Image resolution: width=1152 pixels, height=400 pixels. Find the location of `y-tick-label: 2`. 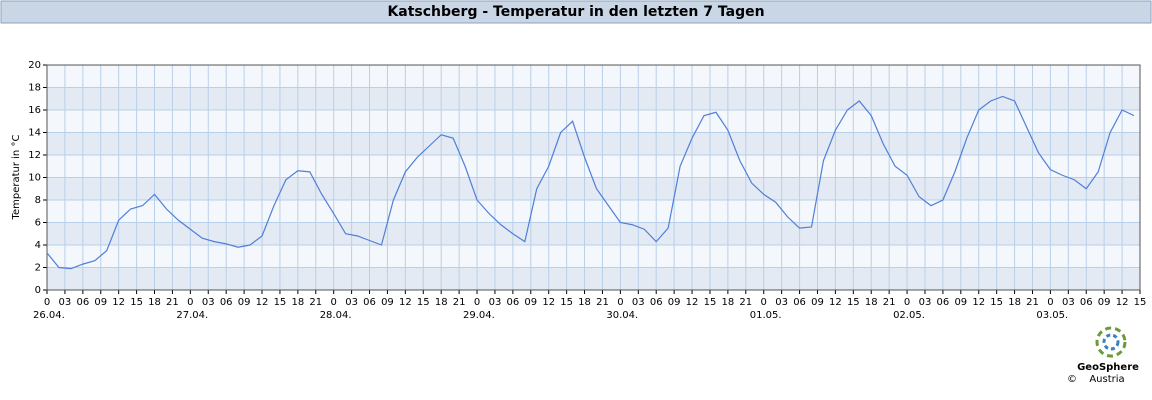

y-tick-label: 2 is located at coordinates (38, 268).